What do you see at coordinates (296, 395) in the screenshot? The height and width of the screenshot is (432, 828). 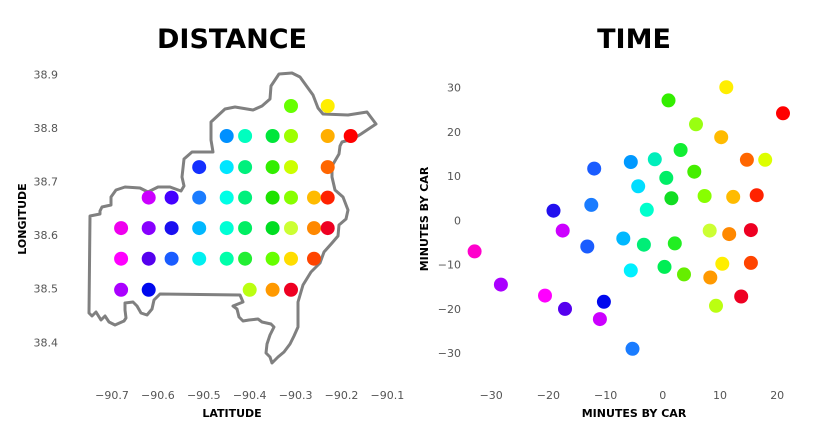 I see `distance-x-tick-label: −90.3` at bounding box center [296, 395].